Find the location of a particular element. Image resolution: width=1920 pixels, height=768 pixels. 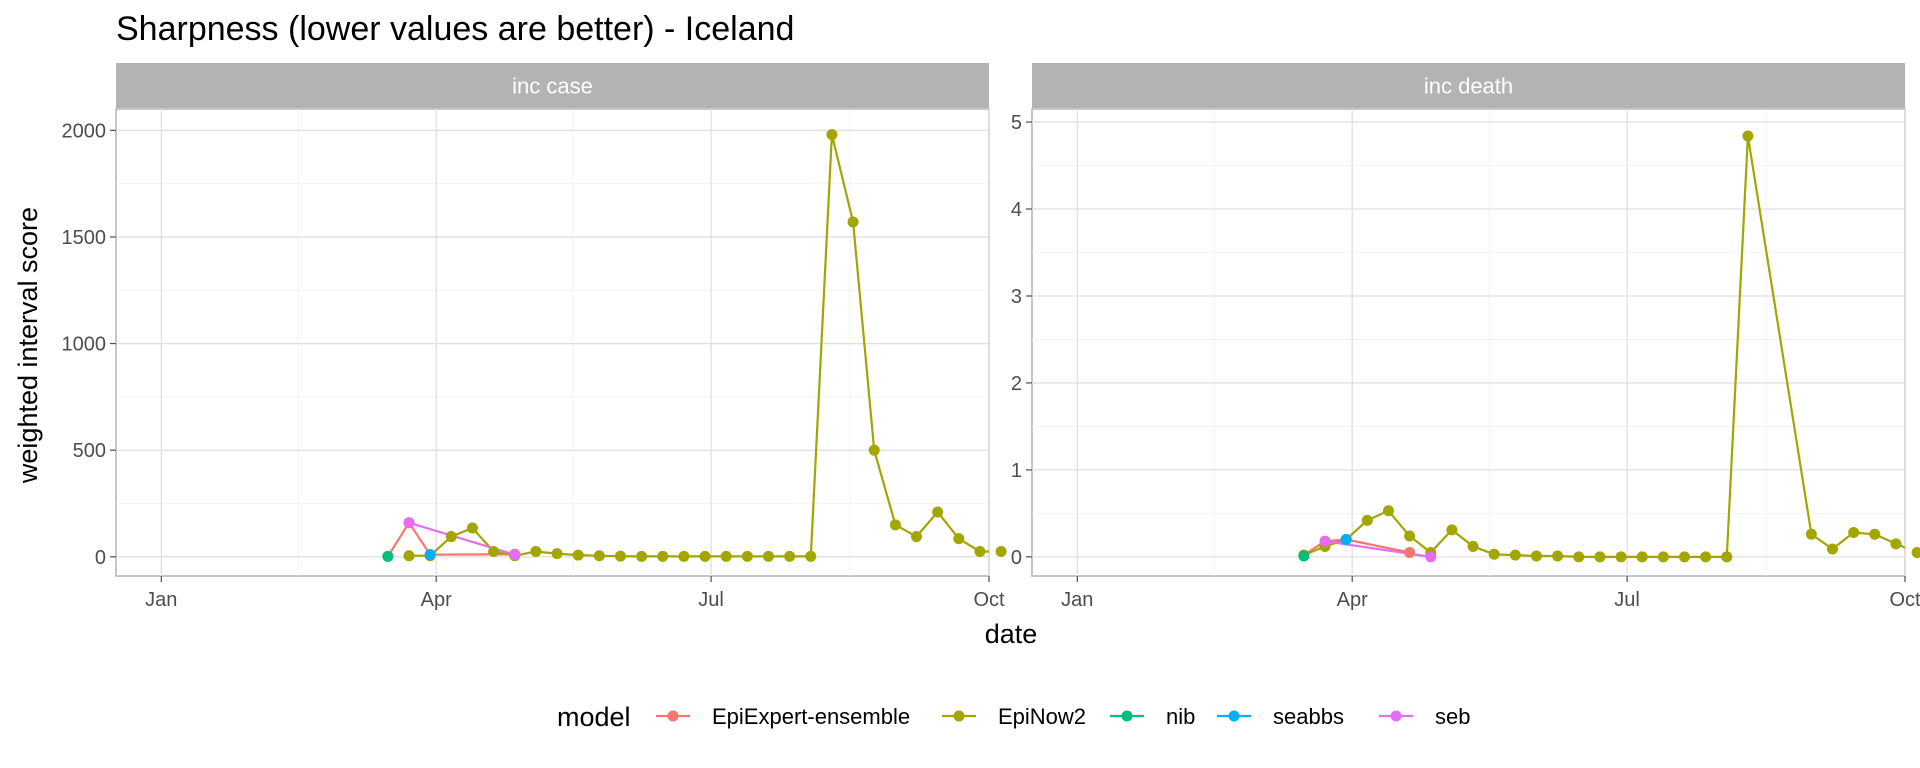

facet-label: inc death is located at coordinates (1468, 86).